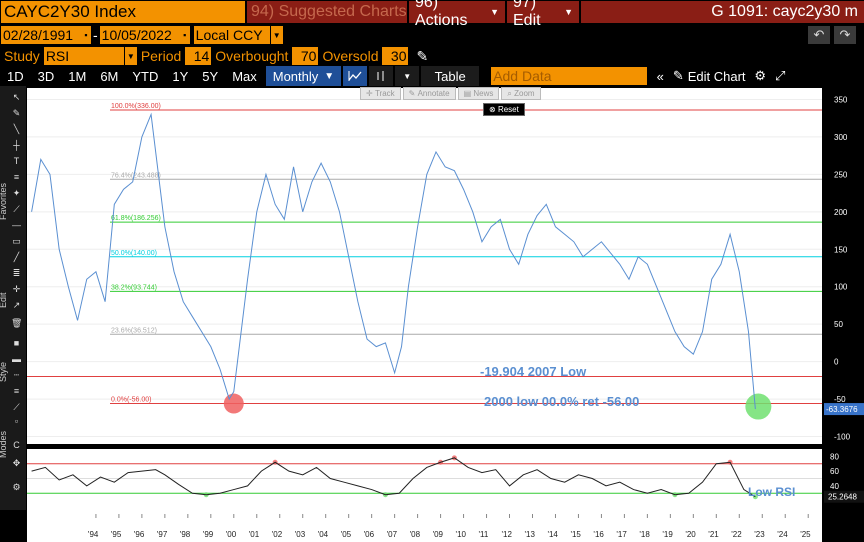  What do you see at coordinates (145, 76) in the screenshot?
I see `period-ytd: YTD` at bounding box center [145, 76].